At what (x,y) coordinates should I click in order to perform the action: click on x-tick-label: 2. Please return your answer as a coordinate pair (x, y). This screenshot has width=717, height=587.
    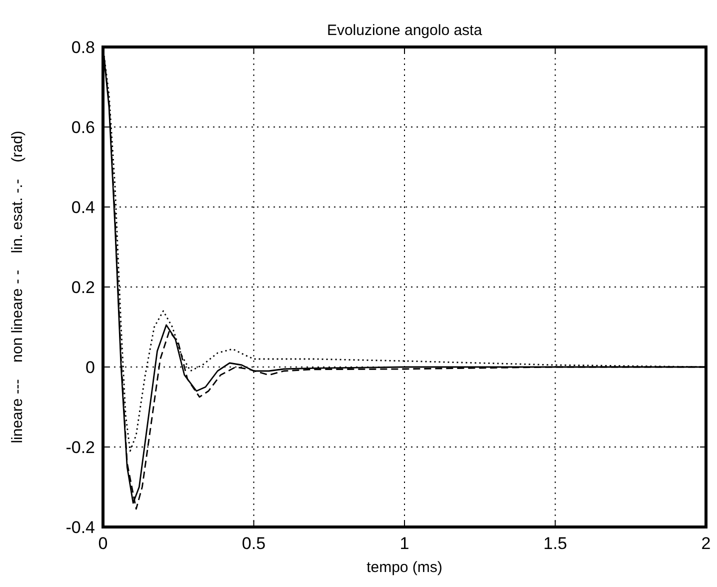
    Looking at the image, I should click on (706, 543).